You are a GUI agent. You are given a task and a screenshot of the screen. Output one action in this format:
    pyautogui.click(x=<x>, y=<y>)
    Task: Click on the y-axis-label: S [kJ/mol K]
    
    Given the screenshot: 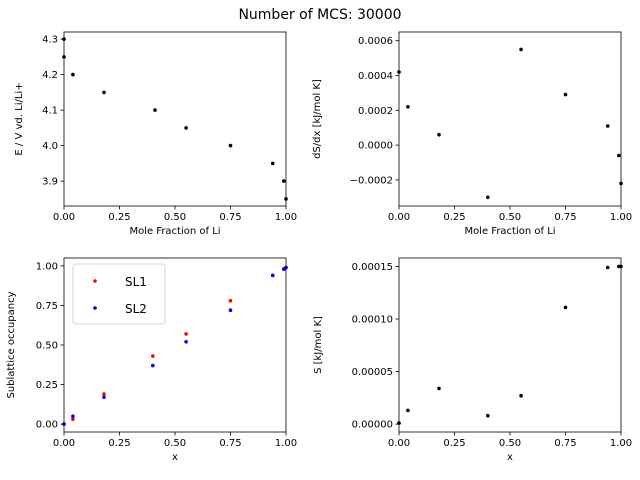 What is the action you would take?
    pyautogui.click(x=318, y=345)
    